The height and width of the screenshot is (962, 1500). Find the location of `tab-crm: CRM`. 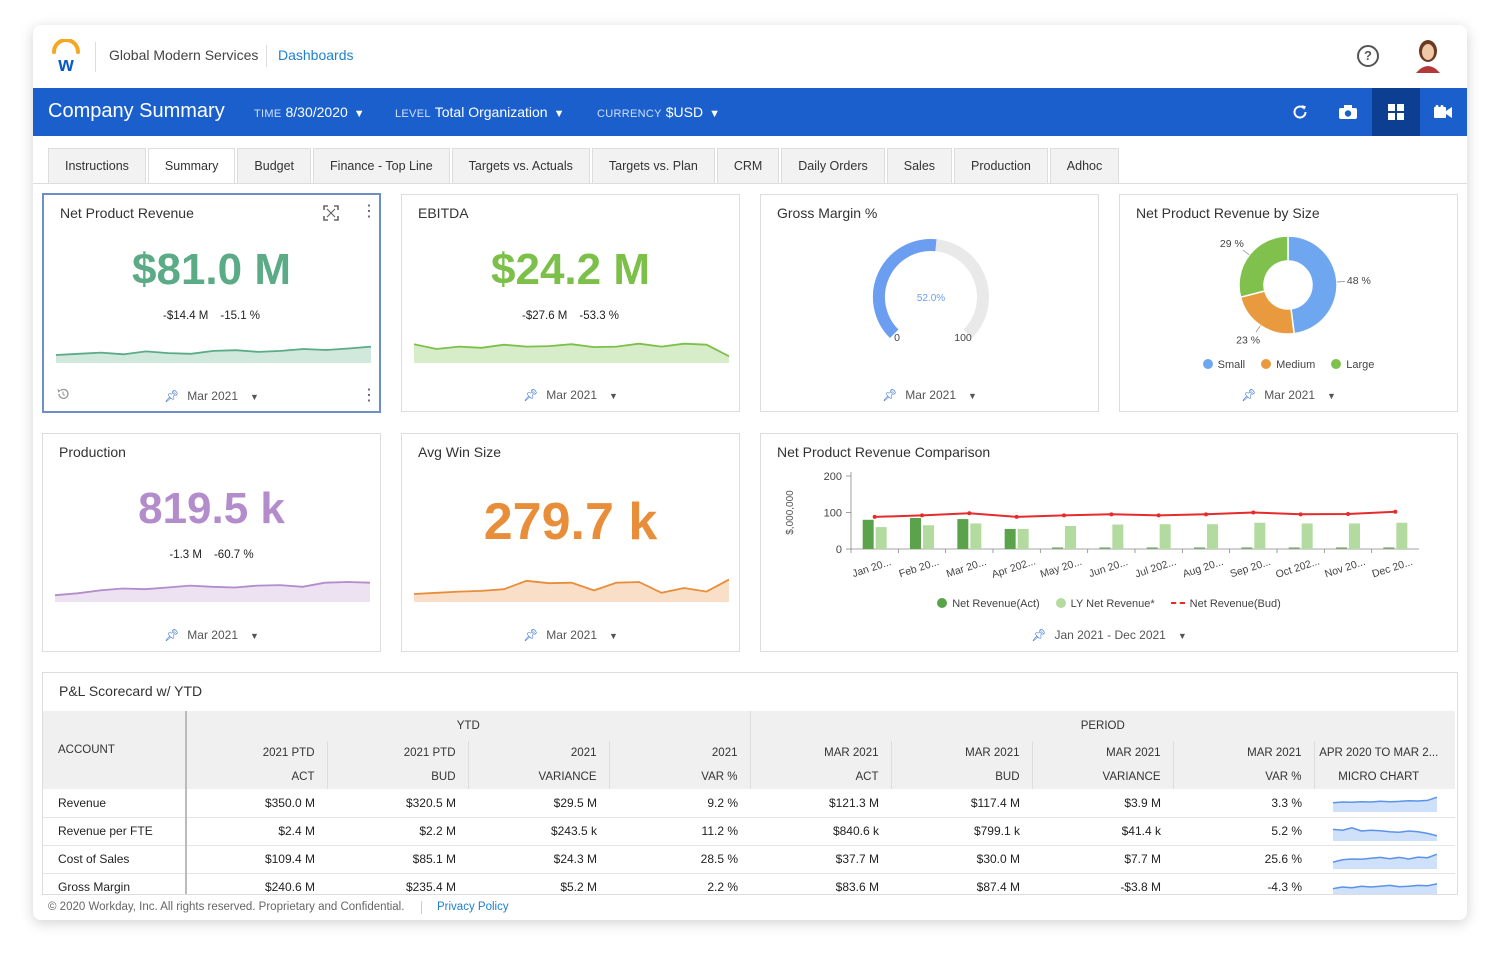

tab-crm: CRM is located at coordinates (748, 165).